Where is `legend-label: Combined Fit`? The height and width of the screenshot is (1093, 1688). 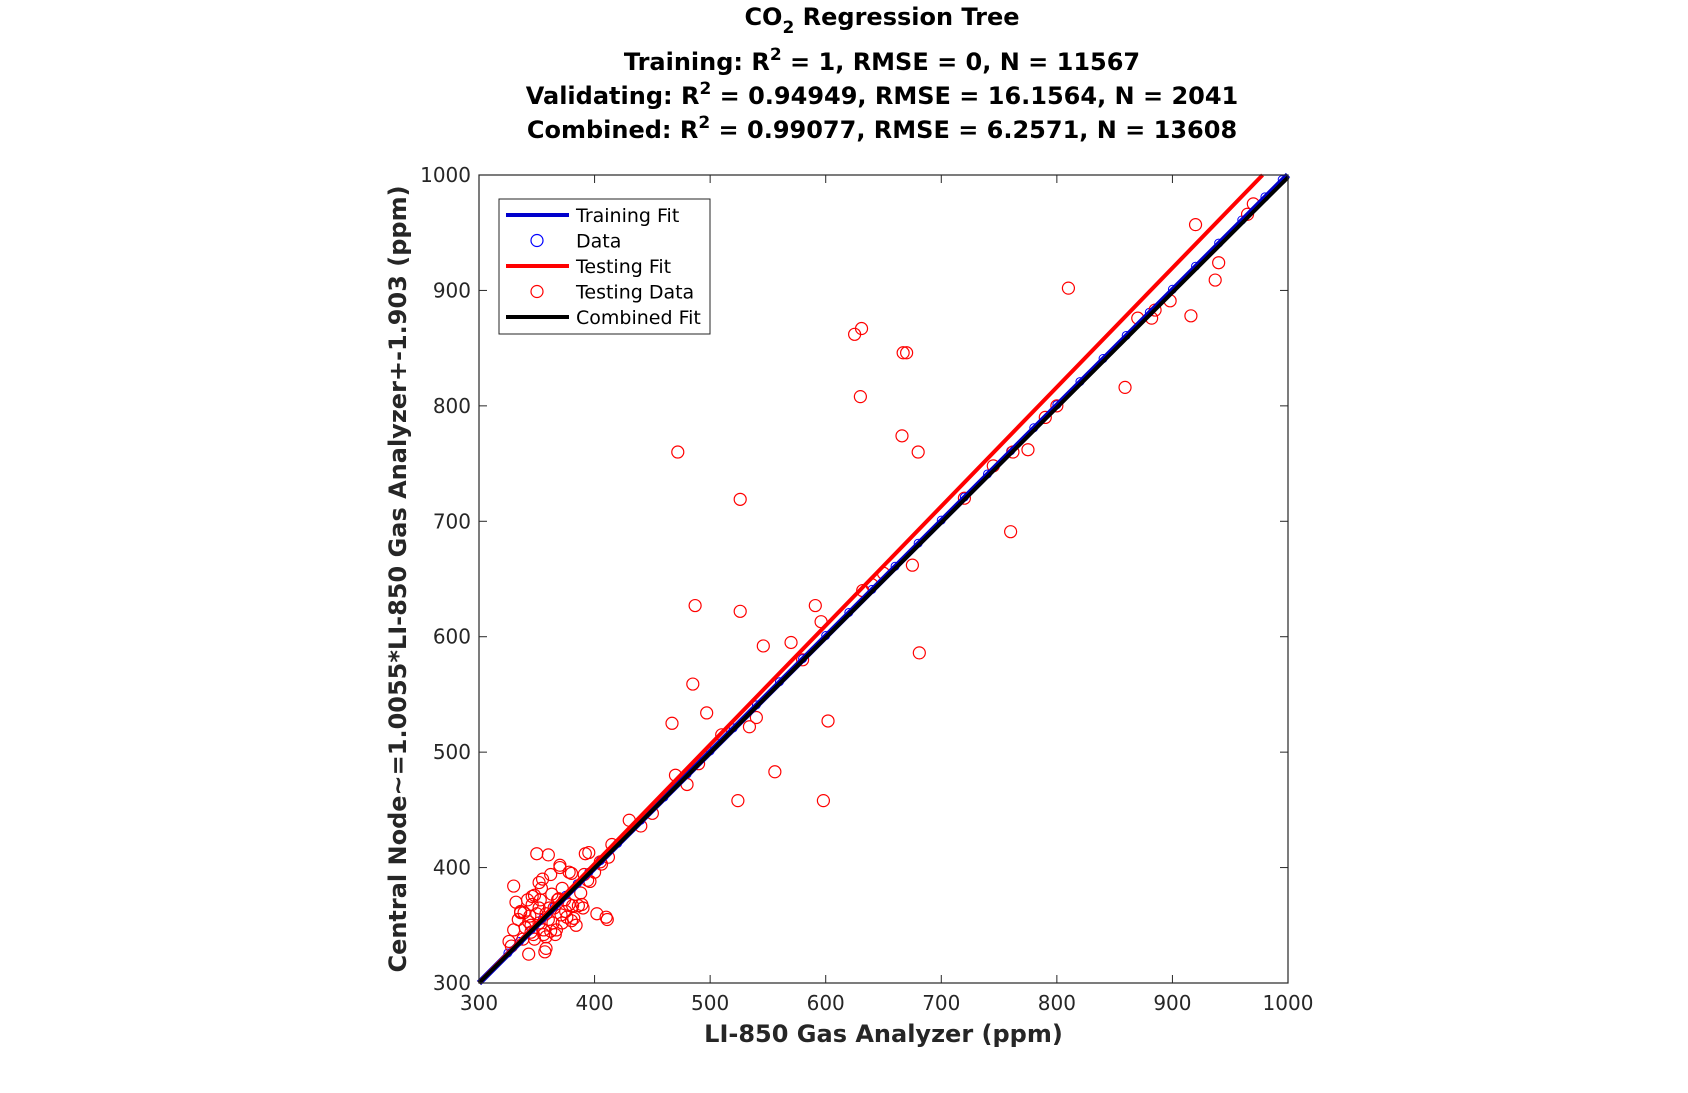
legend-label: Combined Fit is located at coordinates (638, 318).